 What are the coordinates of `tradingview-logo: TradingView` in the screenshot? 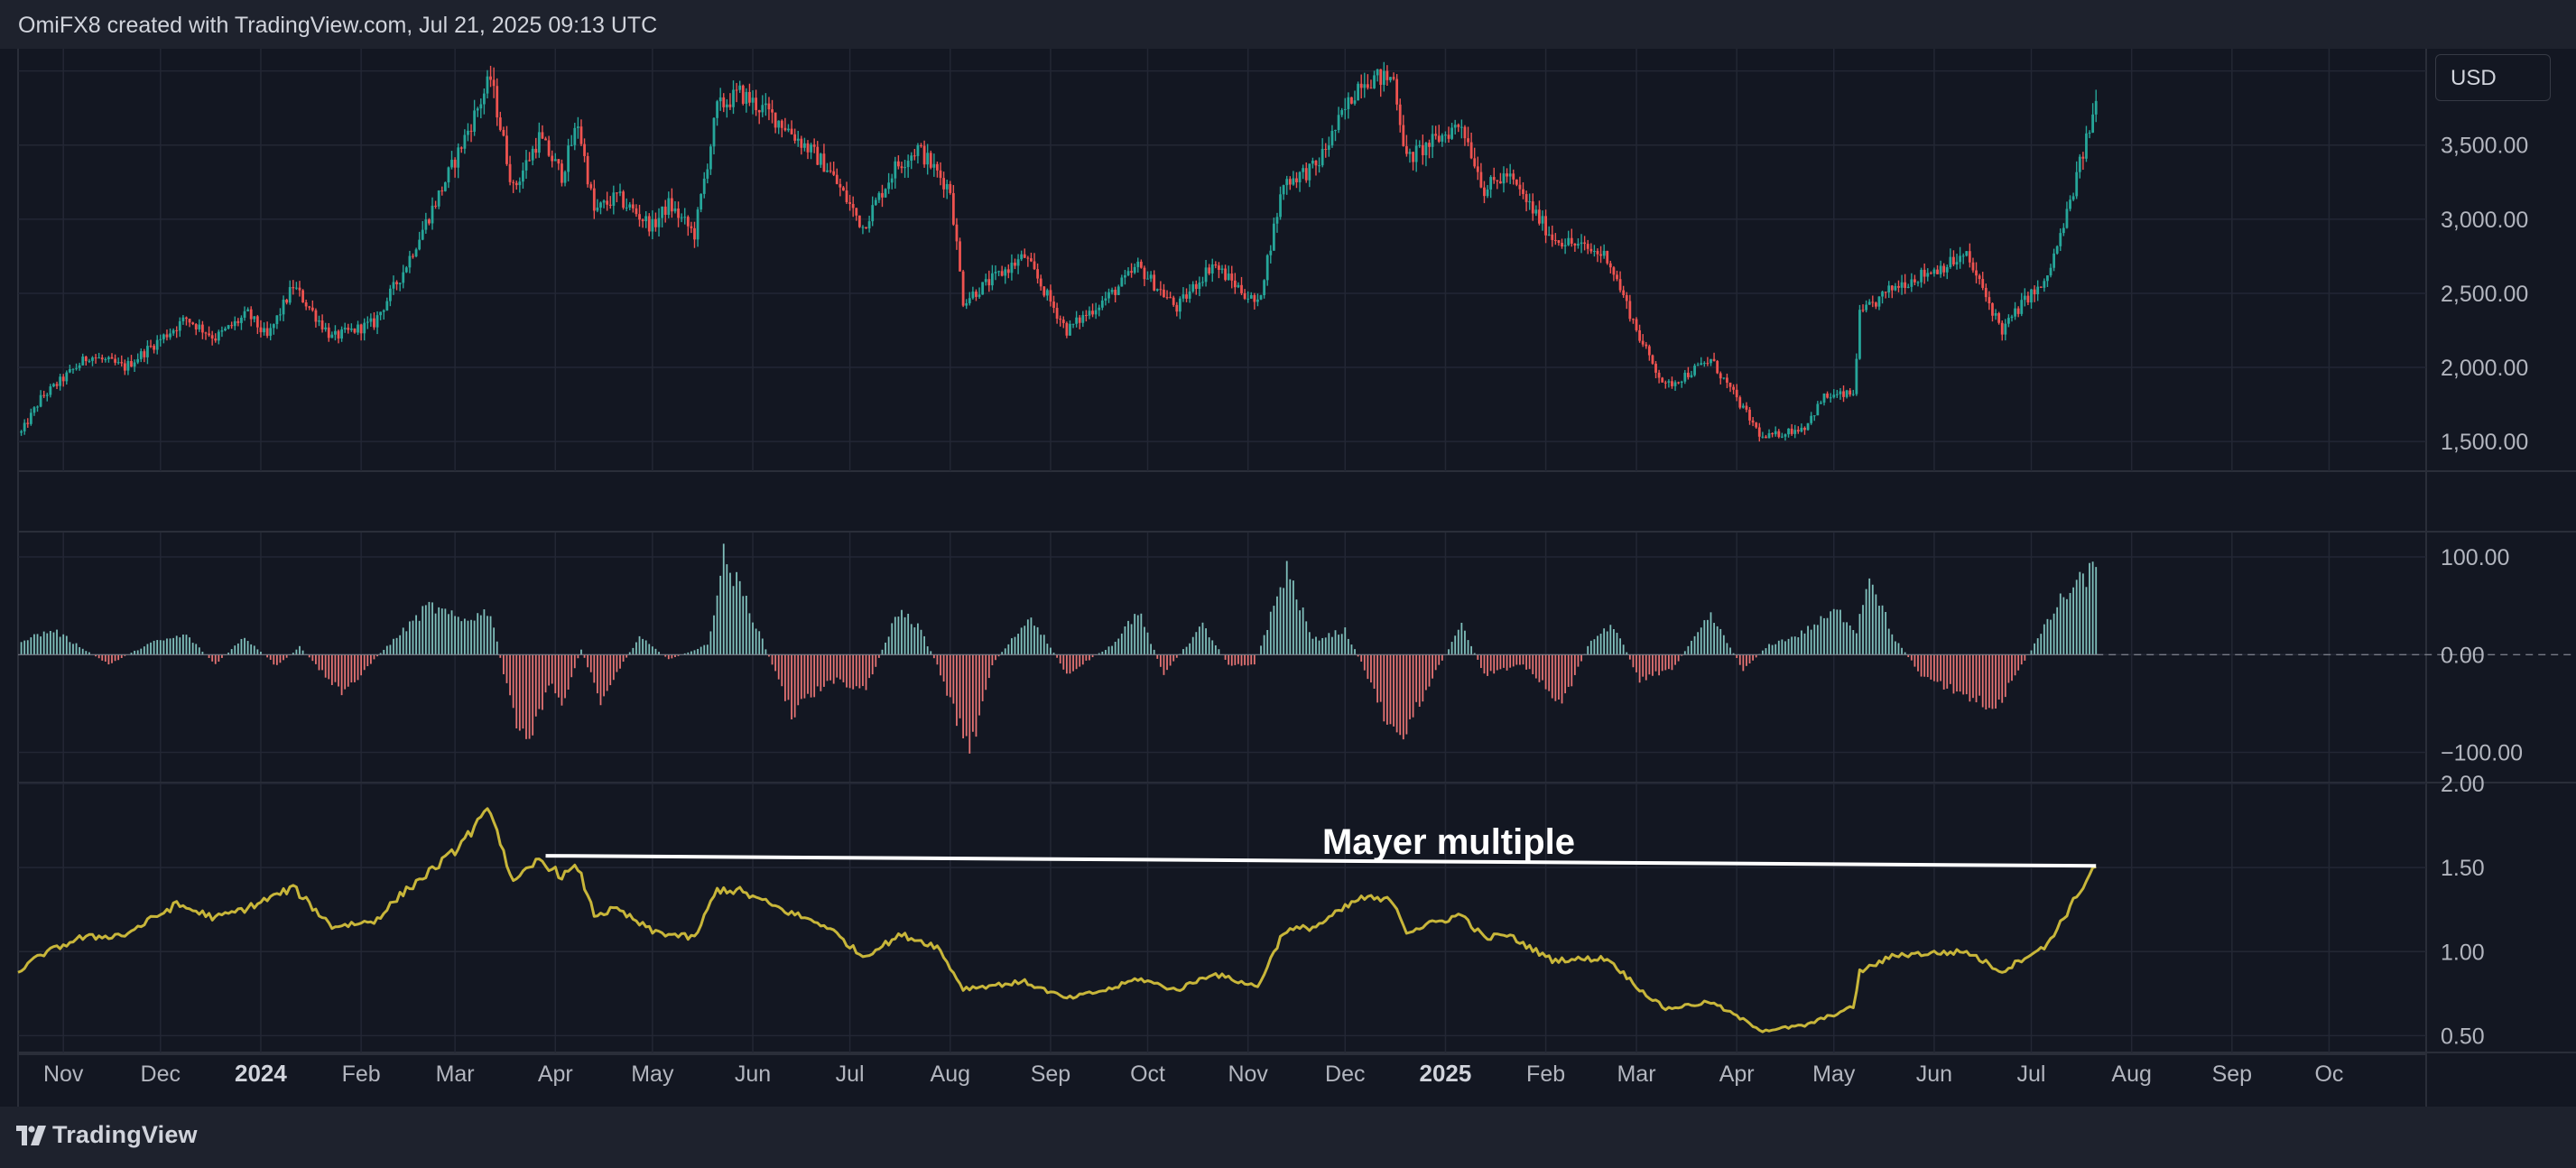 It's located at (107, 1135).